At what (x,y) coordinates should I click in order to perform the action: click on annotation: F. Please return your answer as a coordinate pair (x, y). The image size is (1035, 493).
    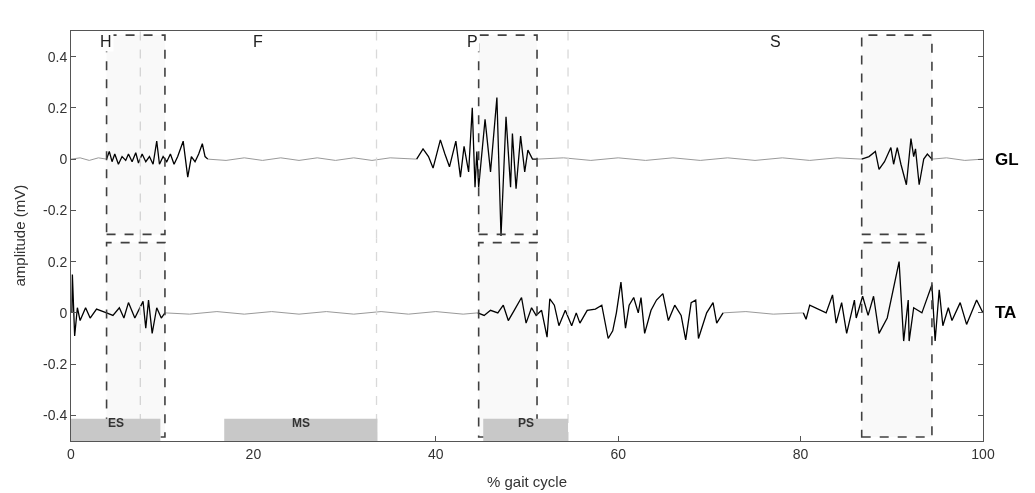
    Looking at the image, I should click on (258, 41).